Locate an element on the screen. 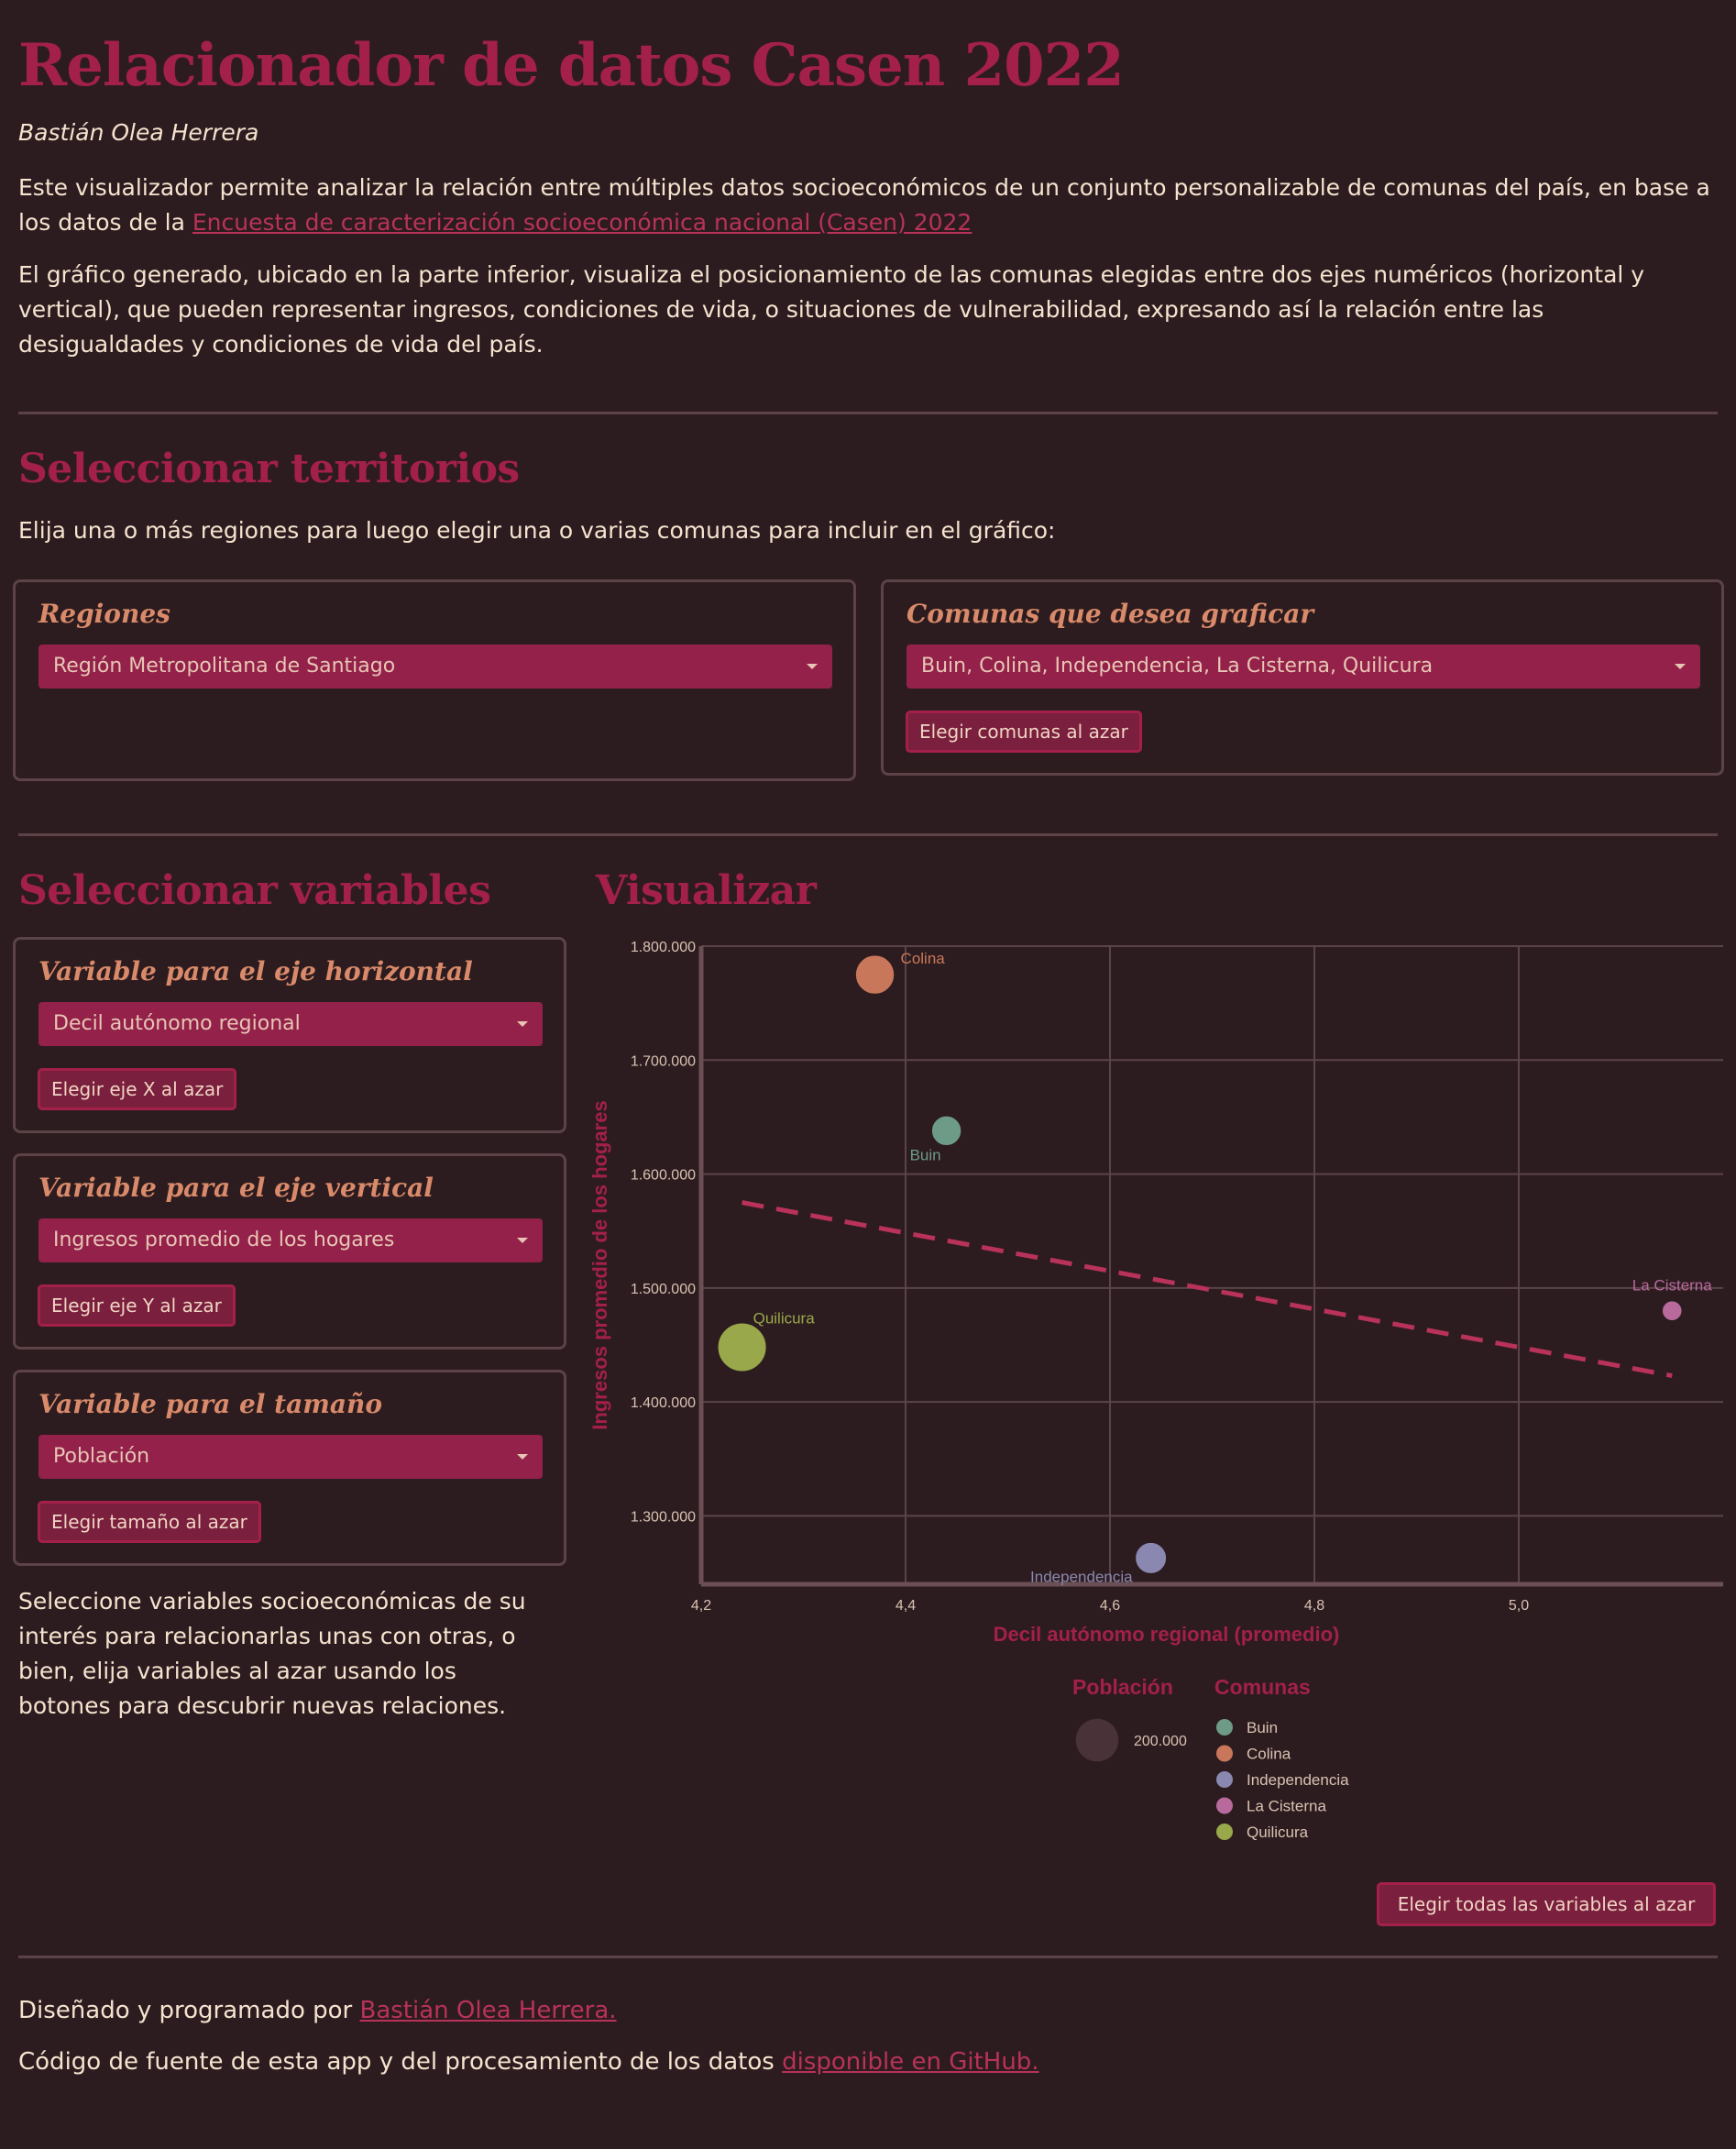 This screenshot has height=2149, width=1736. point-label: Independencia is located at coordinates (1082, 1576).